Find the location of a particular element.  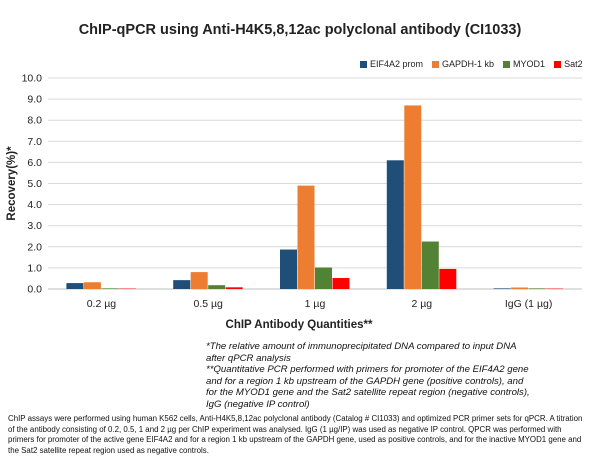

legend-item: MYOD1 is located at coordinates (524, 64).